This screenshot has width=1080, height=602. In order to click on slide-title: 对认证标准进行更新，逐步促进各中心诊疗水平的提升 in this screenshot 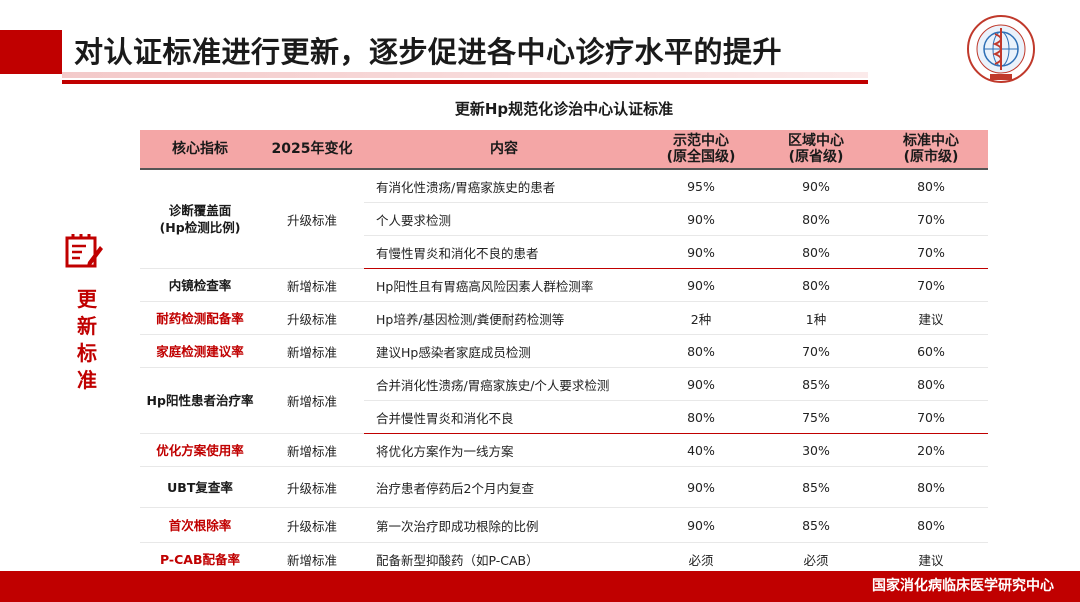, I will do `click(428, 52)`.